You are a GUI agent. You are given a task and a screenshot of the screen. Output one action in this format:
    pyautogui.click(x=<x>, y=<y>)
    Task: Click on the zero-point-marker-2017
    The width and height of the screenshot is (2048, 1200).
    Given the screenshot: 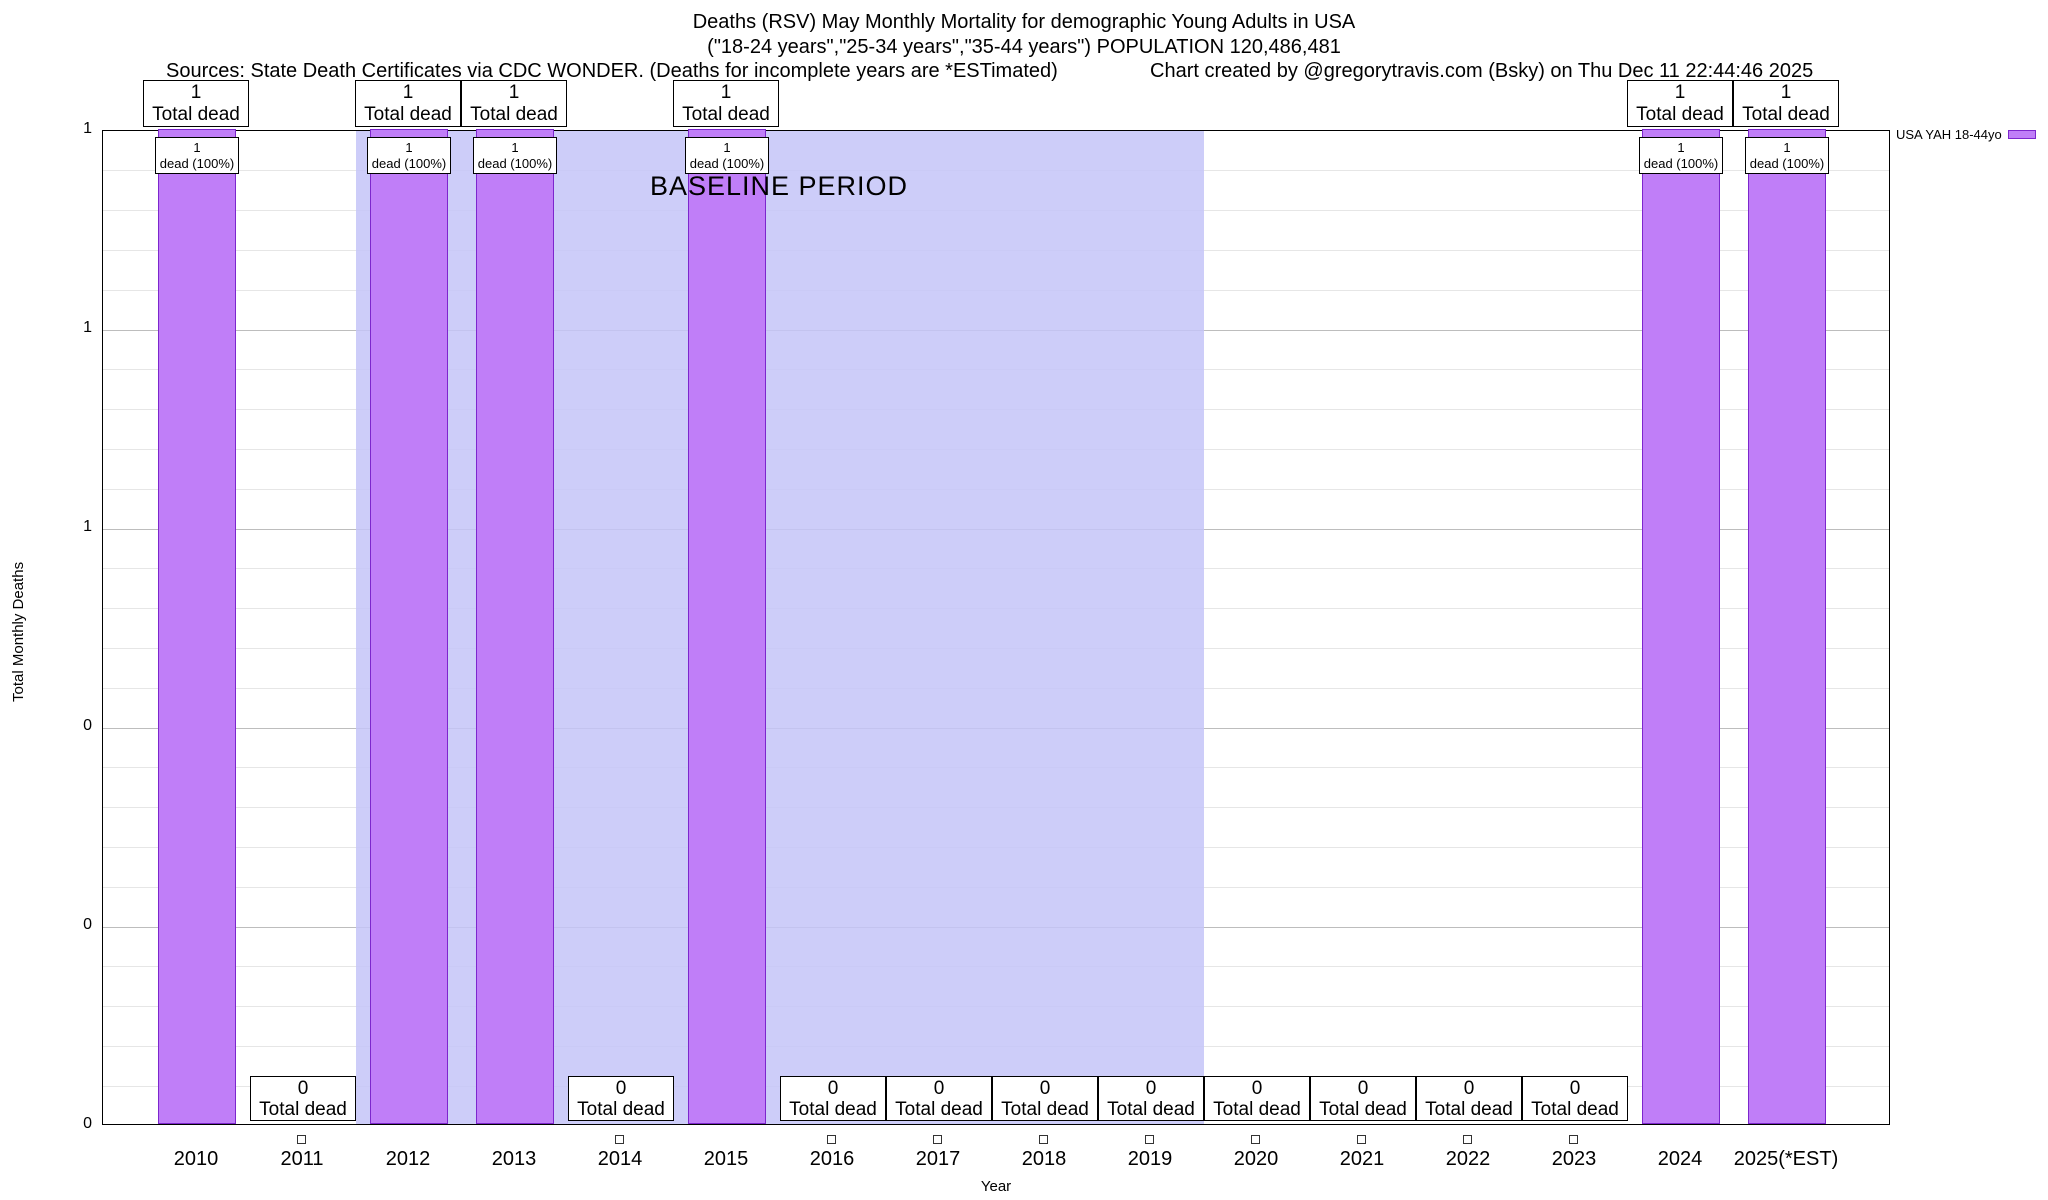 What is the action you would take?
    pyautogui.click(x=937, y=1139)
    